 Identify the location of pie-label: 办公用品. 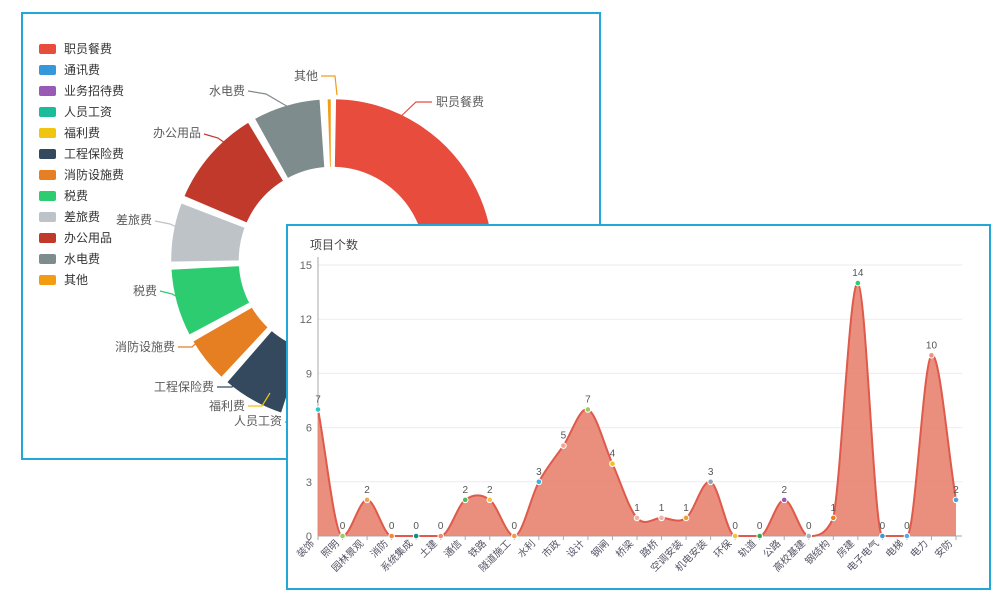
(177, 132).